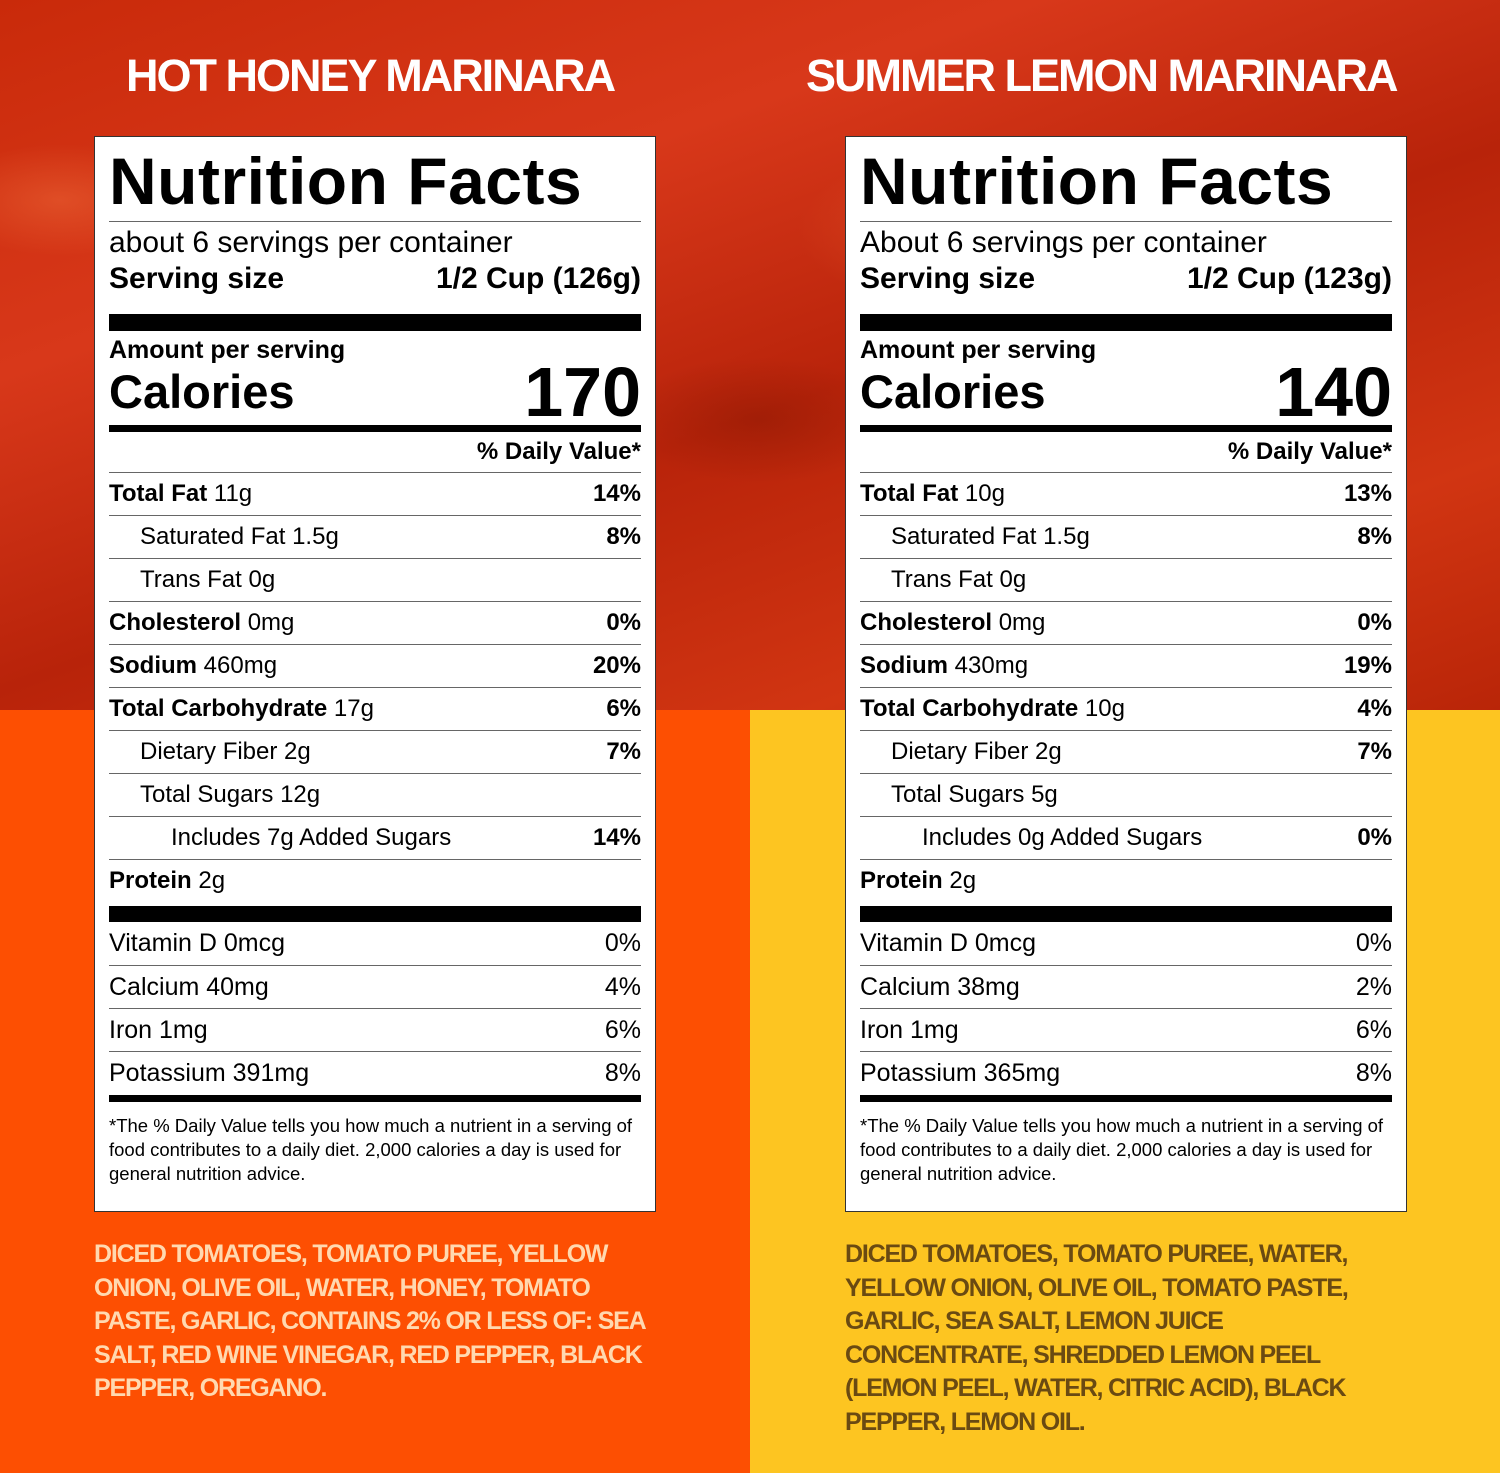 This screenshot has width=1500, height=1473. Describe the element at coordinates (375, 794) in the screenshot. I see `nutrient-row-total-sugars: Total Sugars 12g` at that location.